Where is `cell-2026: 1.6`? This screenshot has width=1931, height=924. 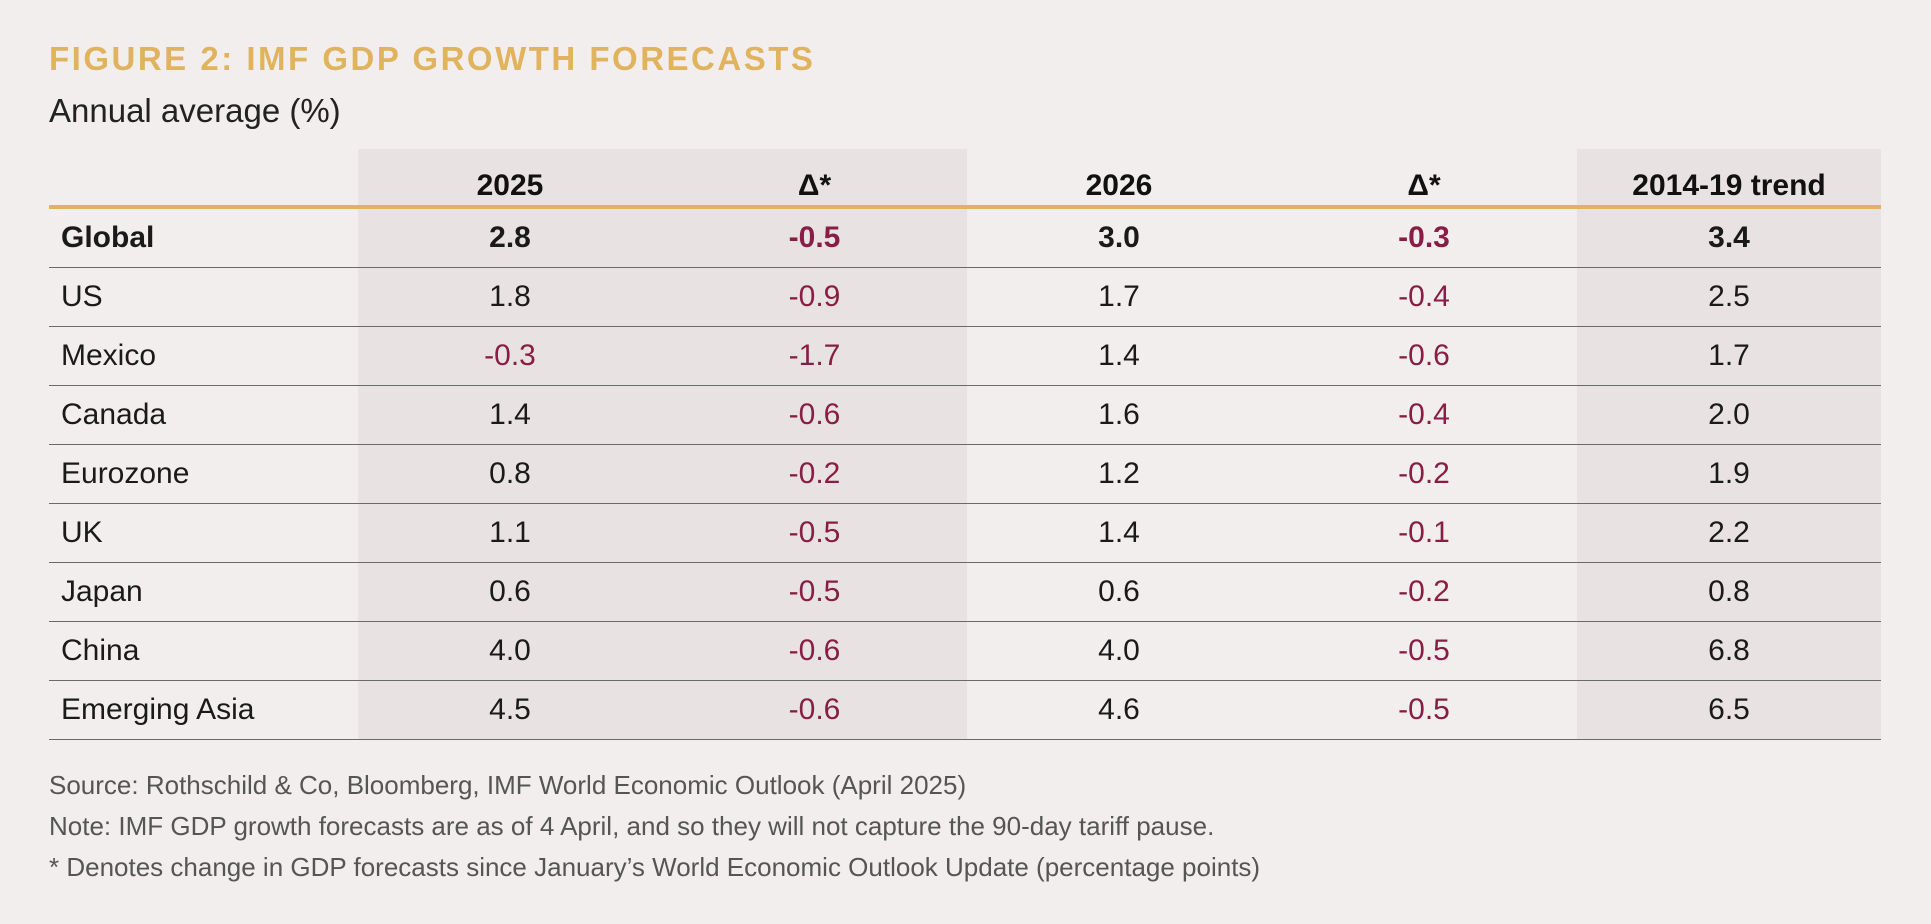 cell-2026: 1.6 is located at coordinates (1119, 414).